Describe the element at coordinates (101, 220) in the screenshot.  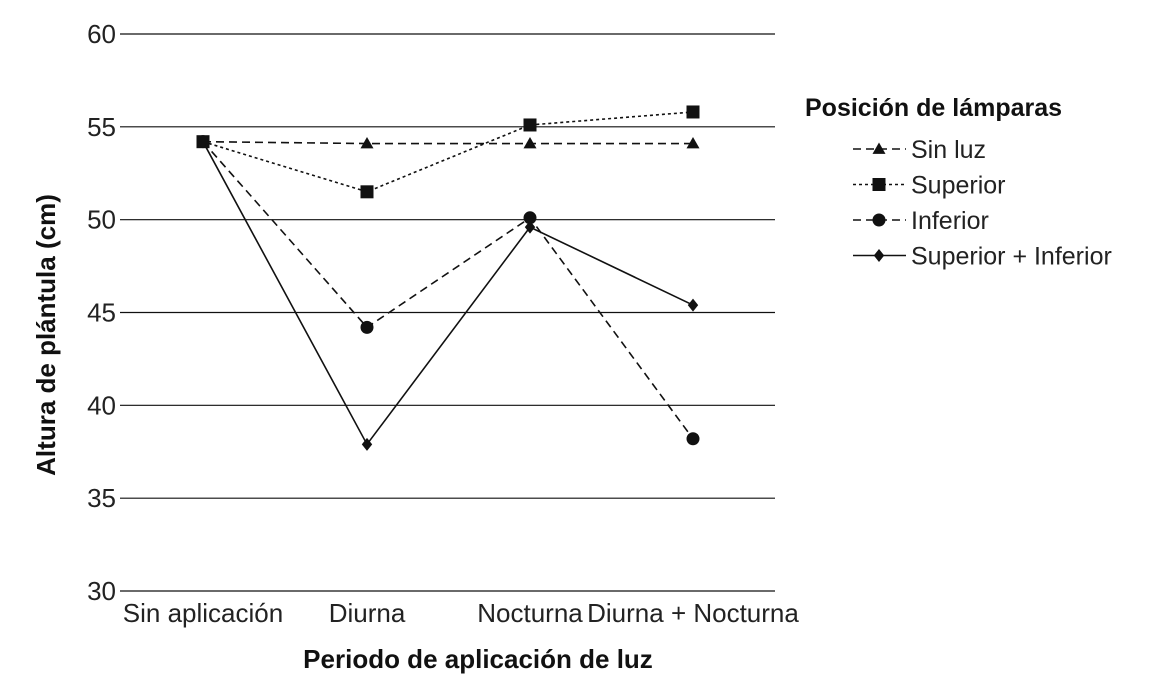
I see `y-tick-50: 50` at that location.